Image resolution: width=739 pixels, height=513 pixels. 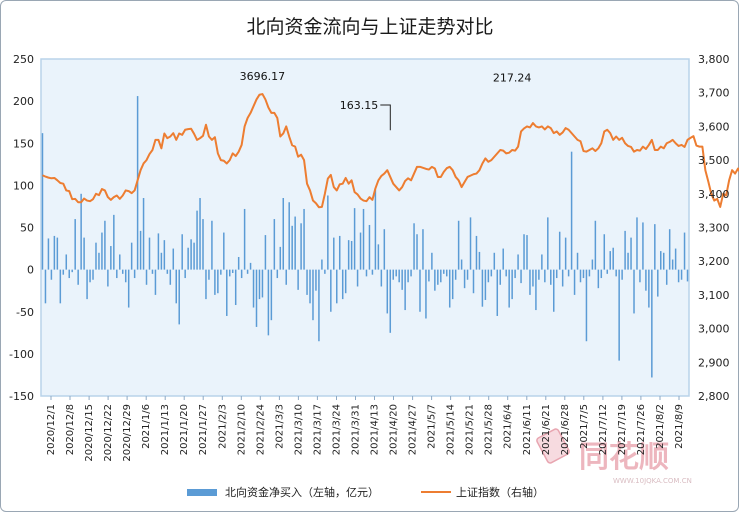 I want to click on x-tick-label: 2021/6/21, so click(x=546, y=429).